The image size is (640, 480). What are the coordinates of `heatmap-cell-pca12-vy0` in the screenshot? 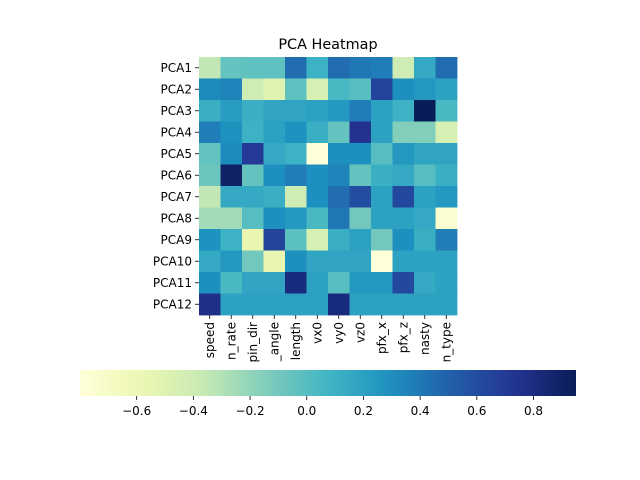 It's located at (339, 304).